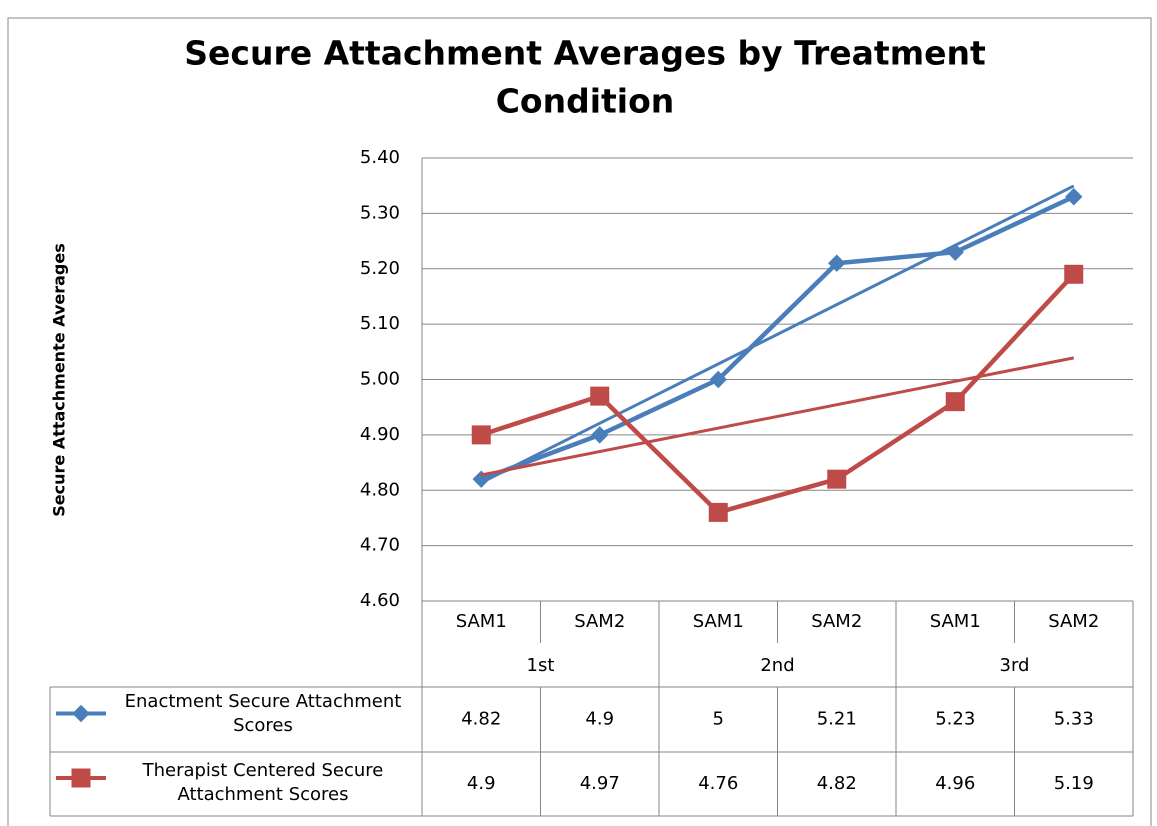 This screenshot has height=826, width=1157. What do you see at coordinates (718, 783) in the screenshot?
I see `table-value: 4.76` at bounding box center [718, 783].